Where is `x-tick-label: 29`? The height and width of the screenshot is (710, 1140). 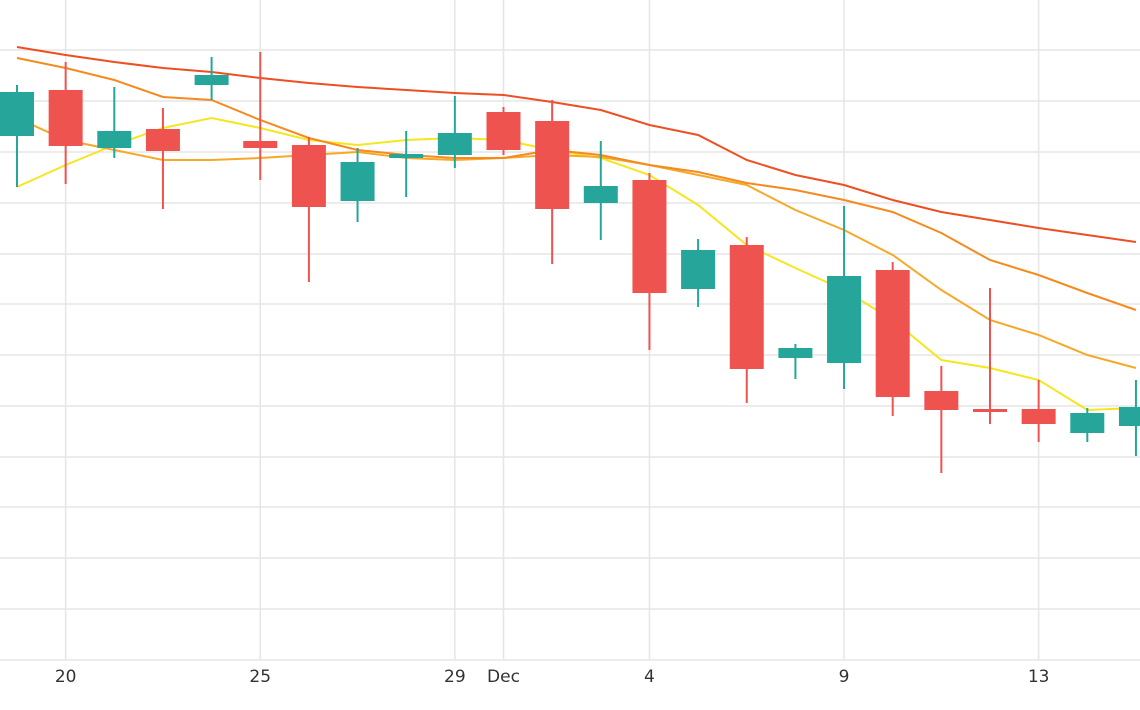
x-tick-label: 29 is located at coordinates (455, 677).